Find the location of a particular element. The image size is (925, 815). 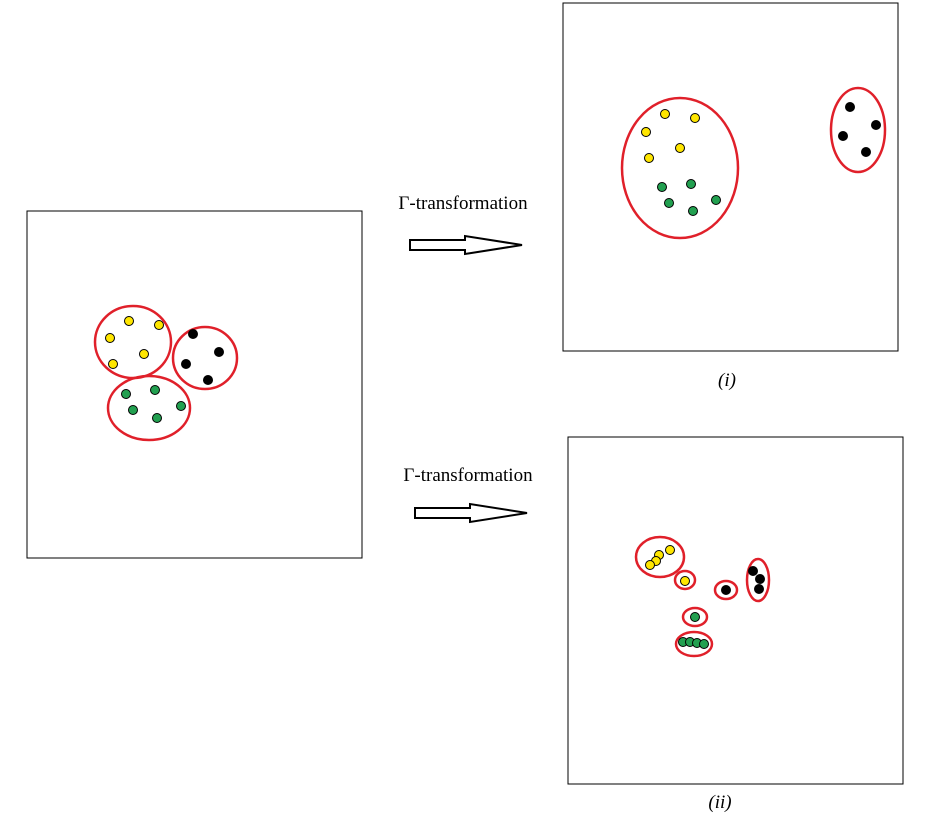

bottom-transformation-arrow: Γ-transformation is located at coordinates (468, 494).